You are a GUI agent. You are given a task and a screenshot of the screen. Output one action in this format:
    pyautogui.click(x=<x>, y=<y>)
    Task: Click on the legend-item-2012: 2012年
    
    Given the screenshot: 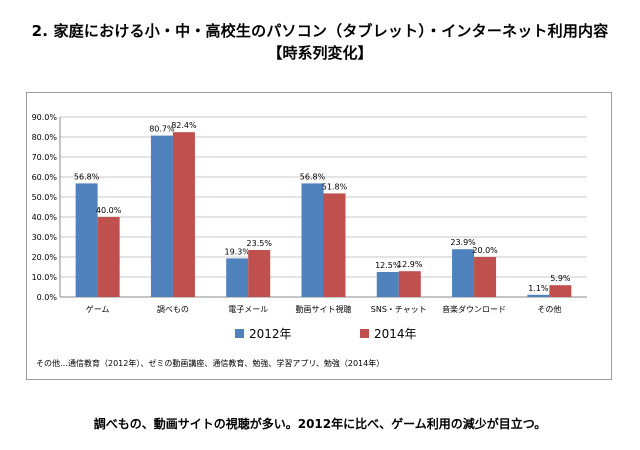 What is the action you would take?
    pyautogui.click(x=263, y=333)
    